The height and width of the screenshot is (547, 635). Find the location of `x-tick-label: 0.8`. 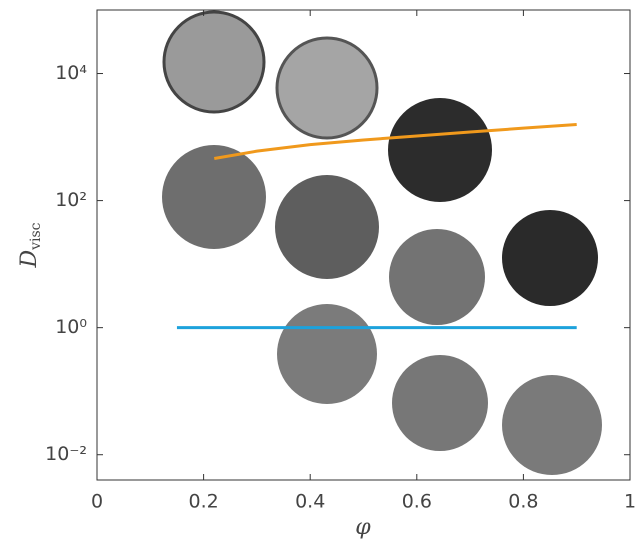

x-tick-label: 0.8 is located at coordinates (523, 502).